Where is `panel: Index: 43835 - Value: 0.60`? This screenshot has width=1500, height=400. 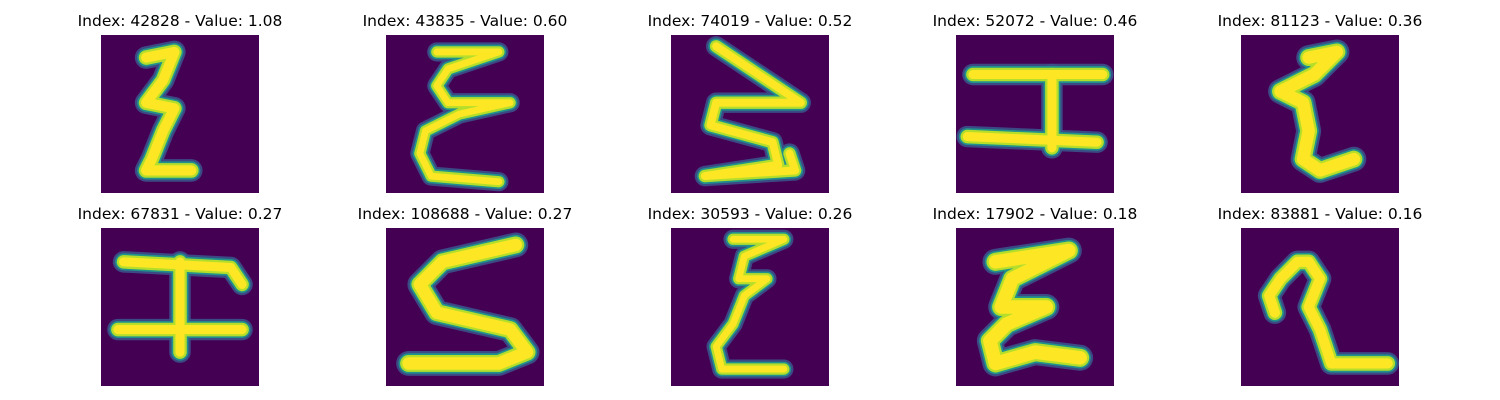 panel: Index: 43835 - Value: 0.60 is located at coordinates (465, 101).